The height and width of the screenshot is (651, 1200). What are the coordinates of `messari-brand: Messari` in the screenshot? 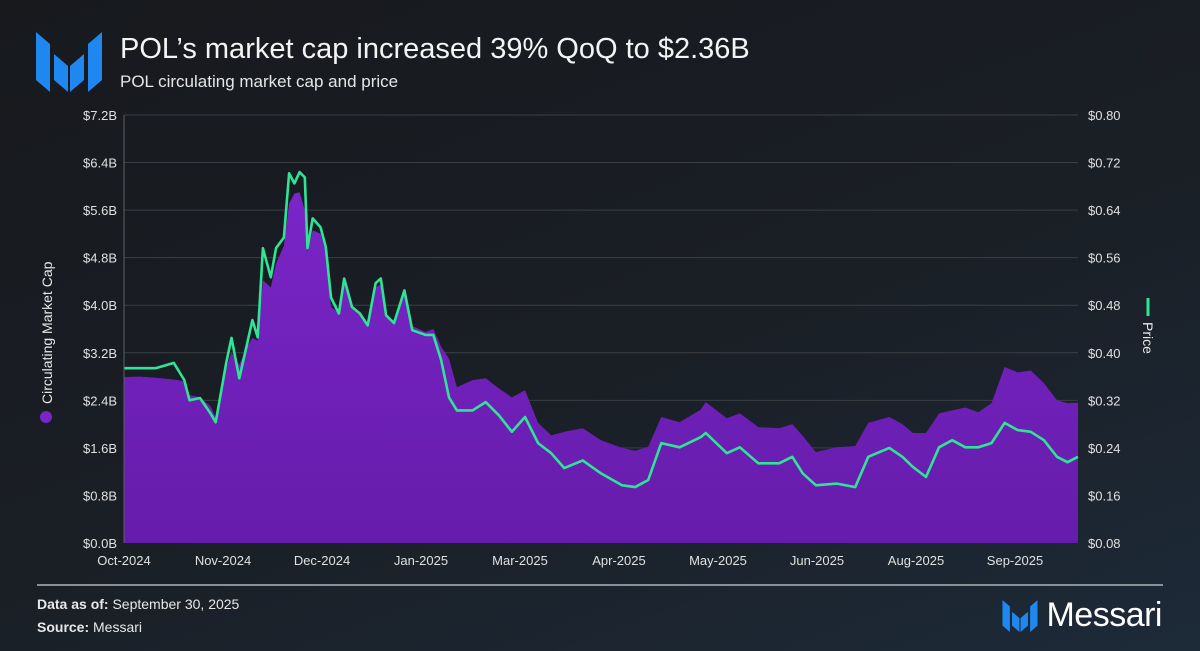 It's located at (1082, 615).